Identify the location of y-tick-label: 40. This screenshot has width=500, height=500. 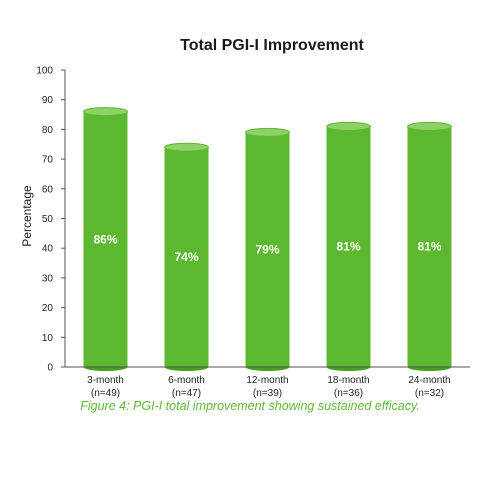
(48, 249).